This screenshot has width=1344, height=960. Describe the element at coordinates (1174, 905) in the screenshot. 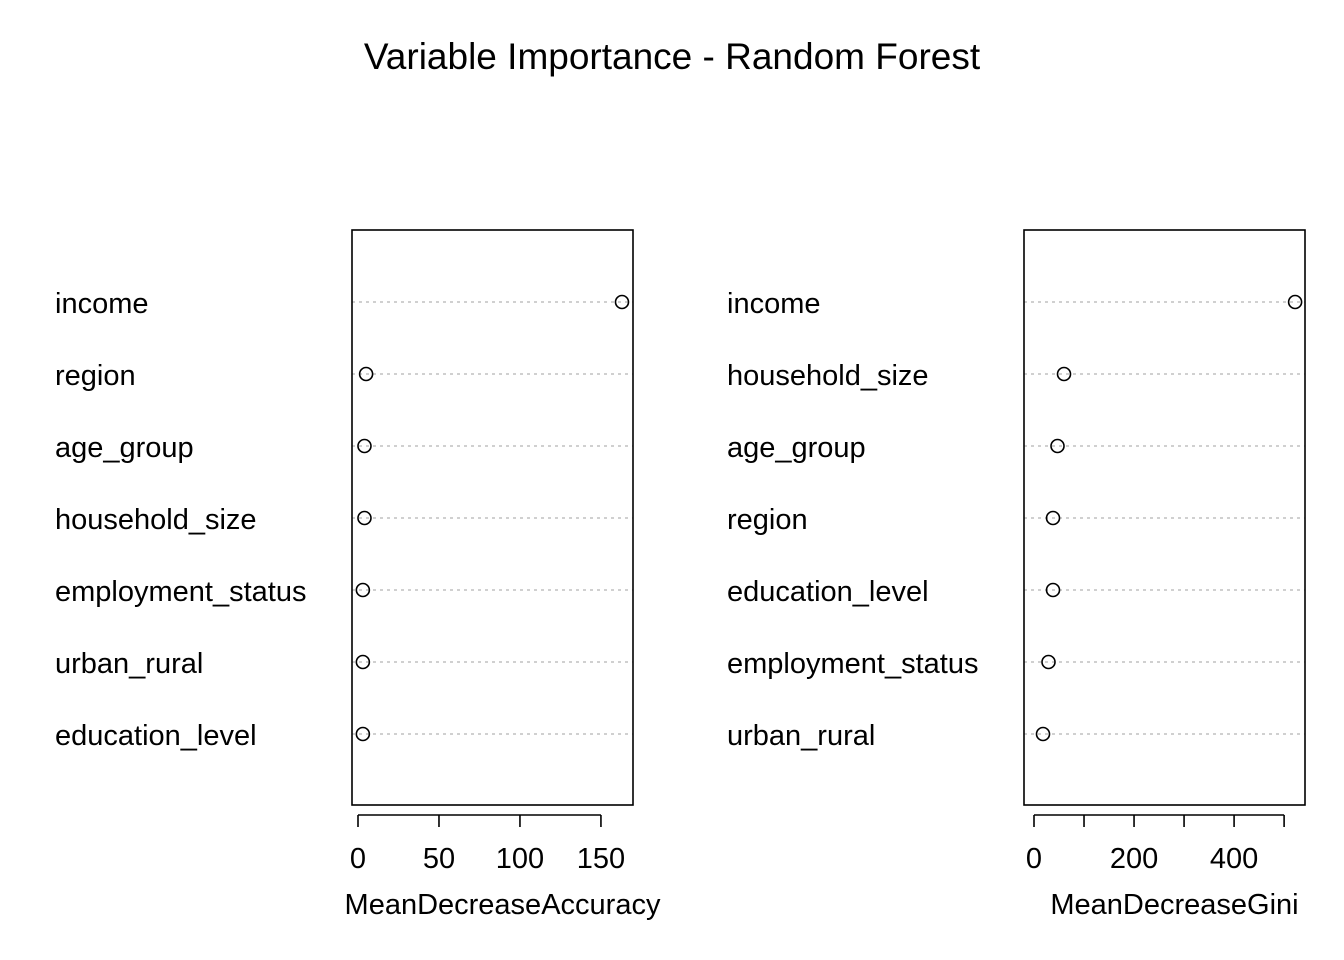

I see `x-axis-title: MeanDecreaseGini` at that location.